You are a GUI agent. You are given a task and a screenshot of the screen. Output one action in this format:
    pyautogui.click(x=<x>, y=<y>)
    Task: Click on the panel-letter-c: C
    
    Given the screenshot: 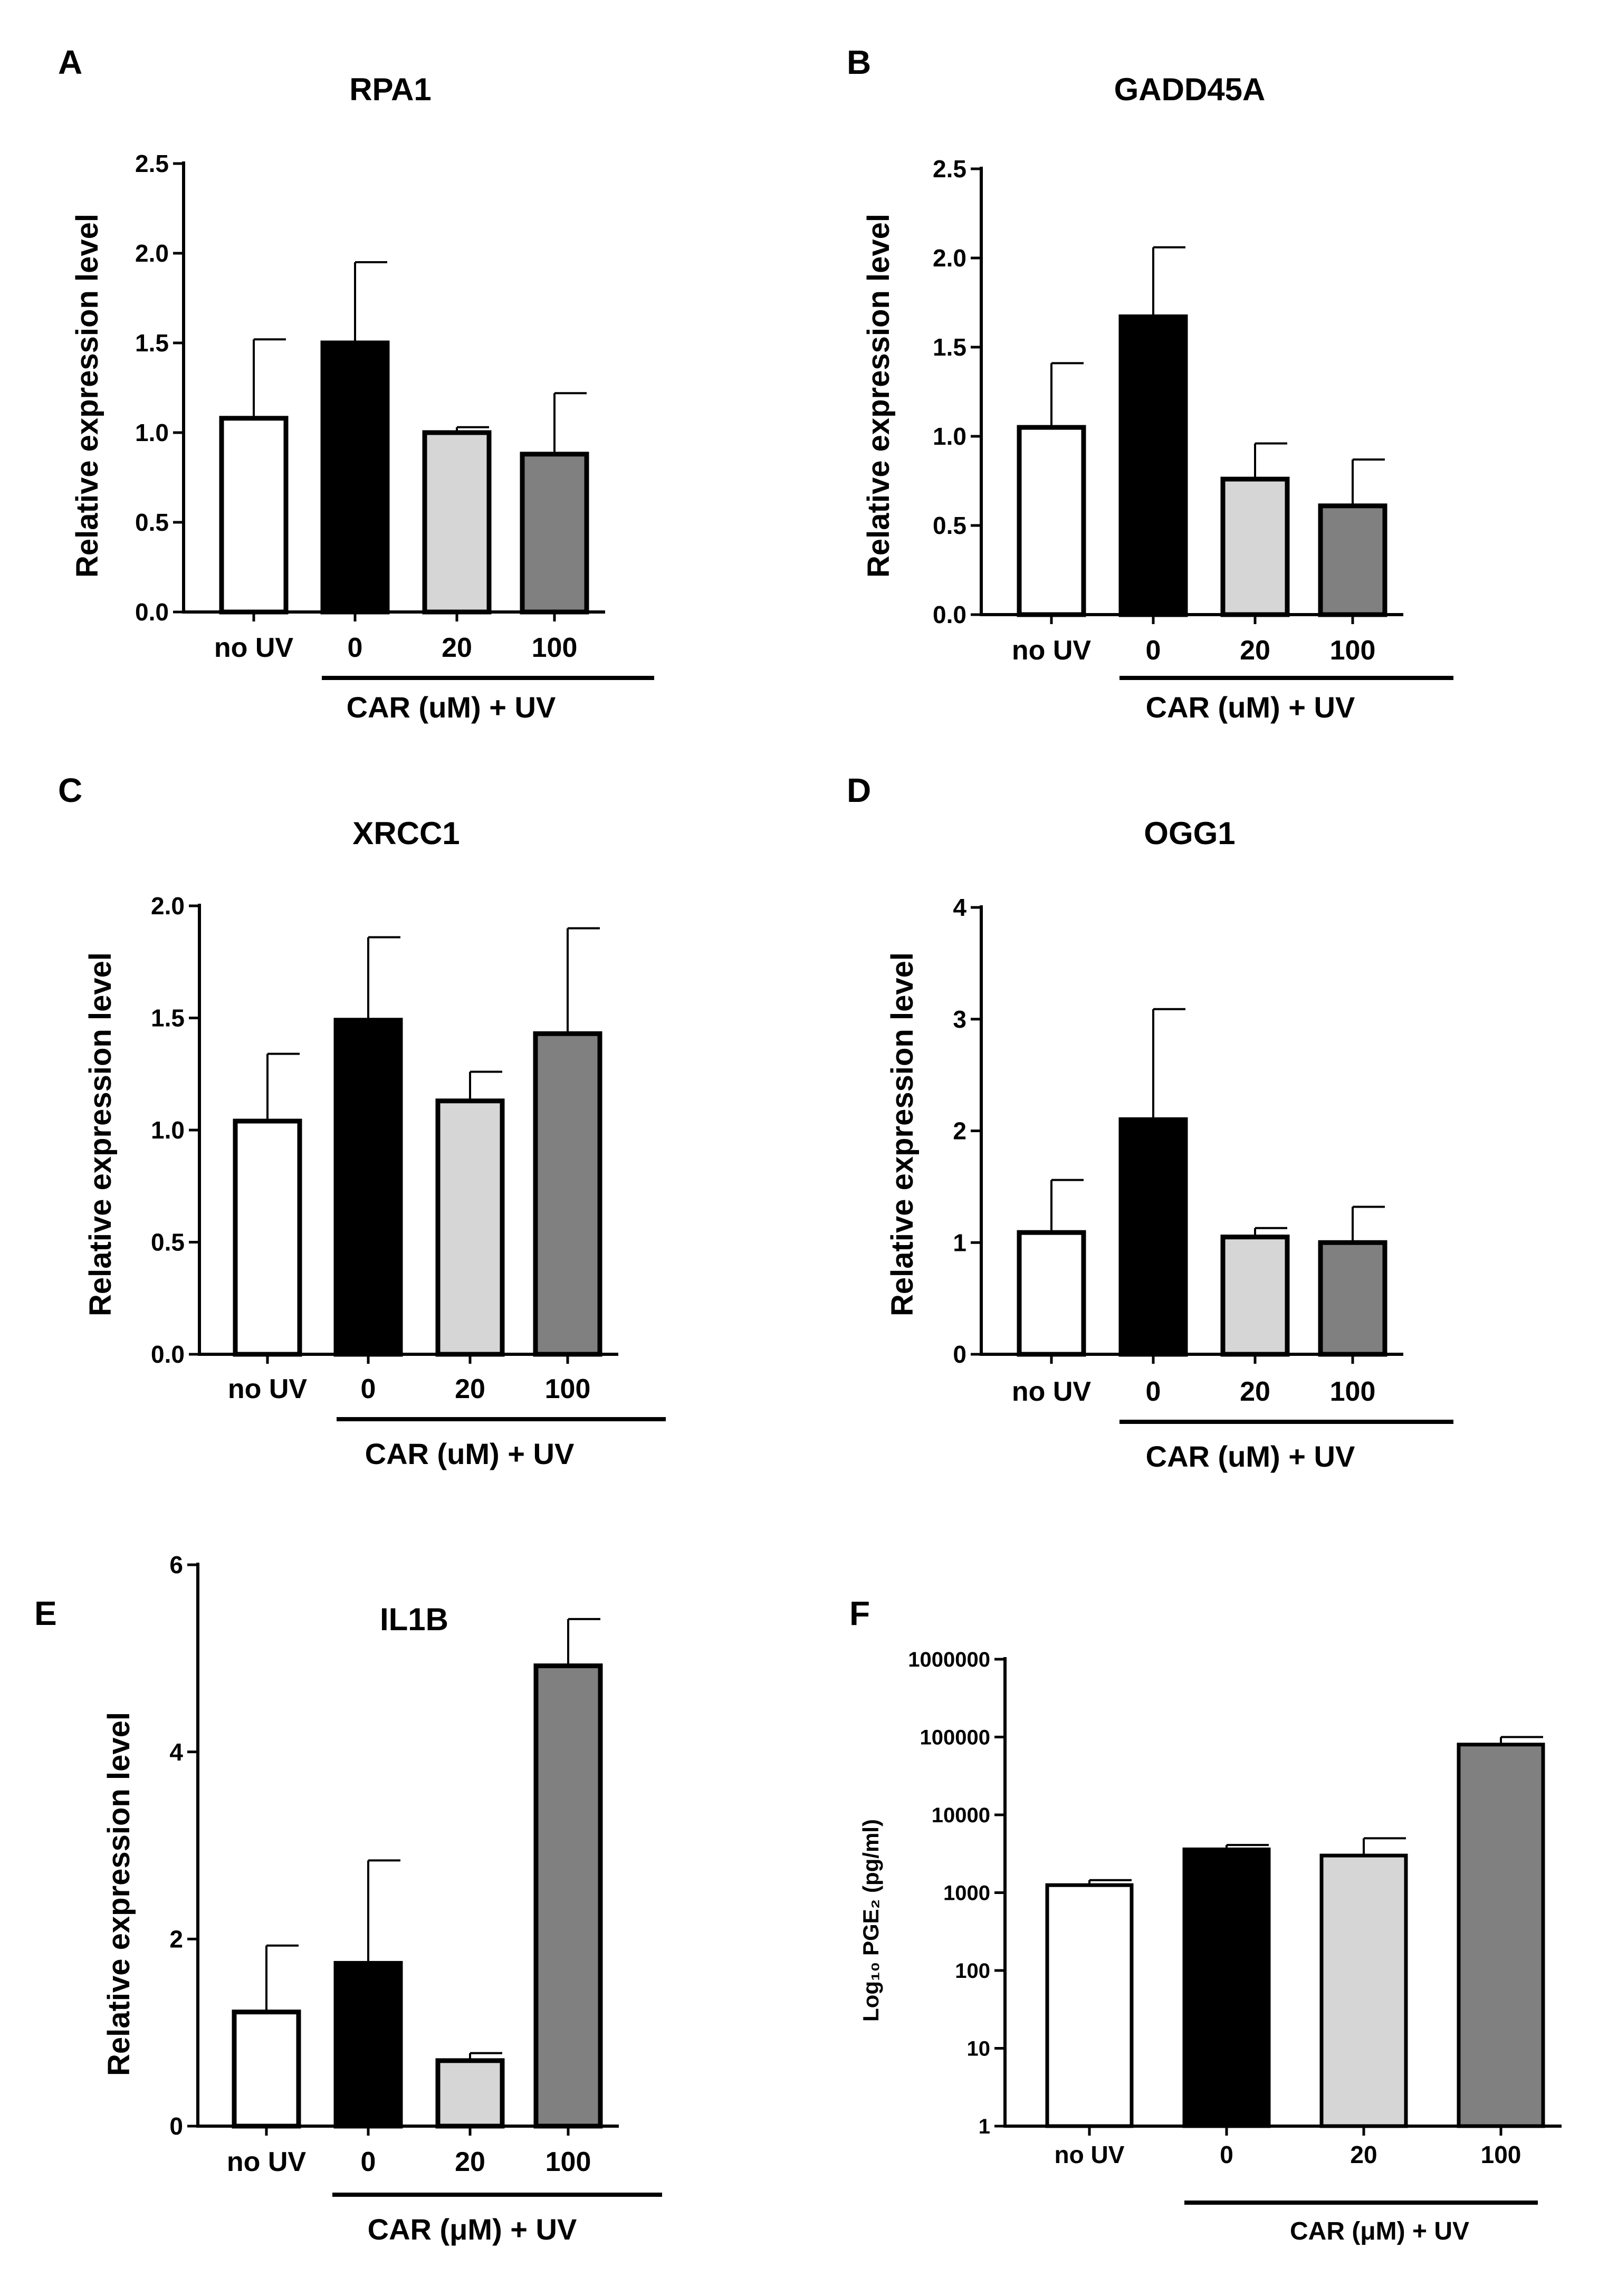 What is the action you would take?
    pyautogui.click(x=70, y=790)
    